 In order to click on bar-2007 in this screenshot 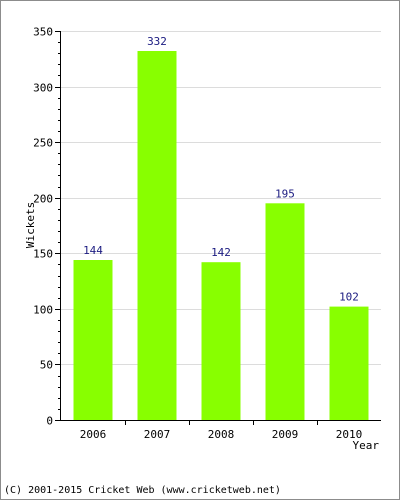, I will do `click(157, 235)`.